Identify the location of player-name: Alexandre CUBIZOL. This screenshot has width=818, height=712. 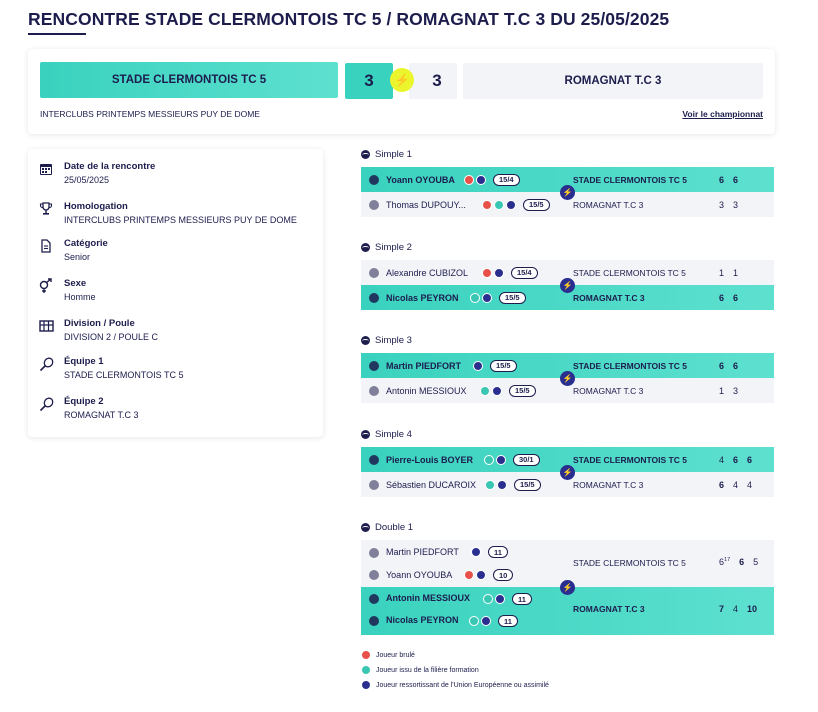
(427, 272).